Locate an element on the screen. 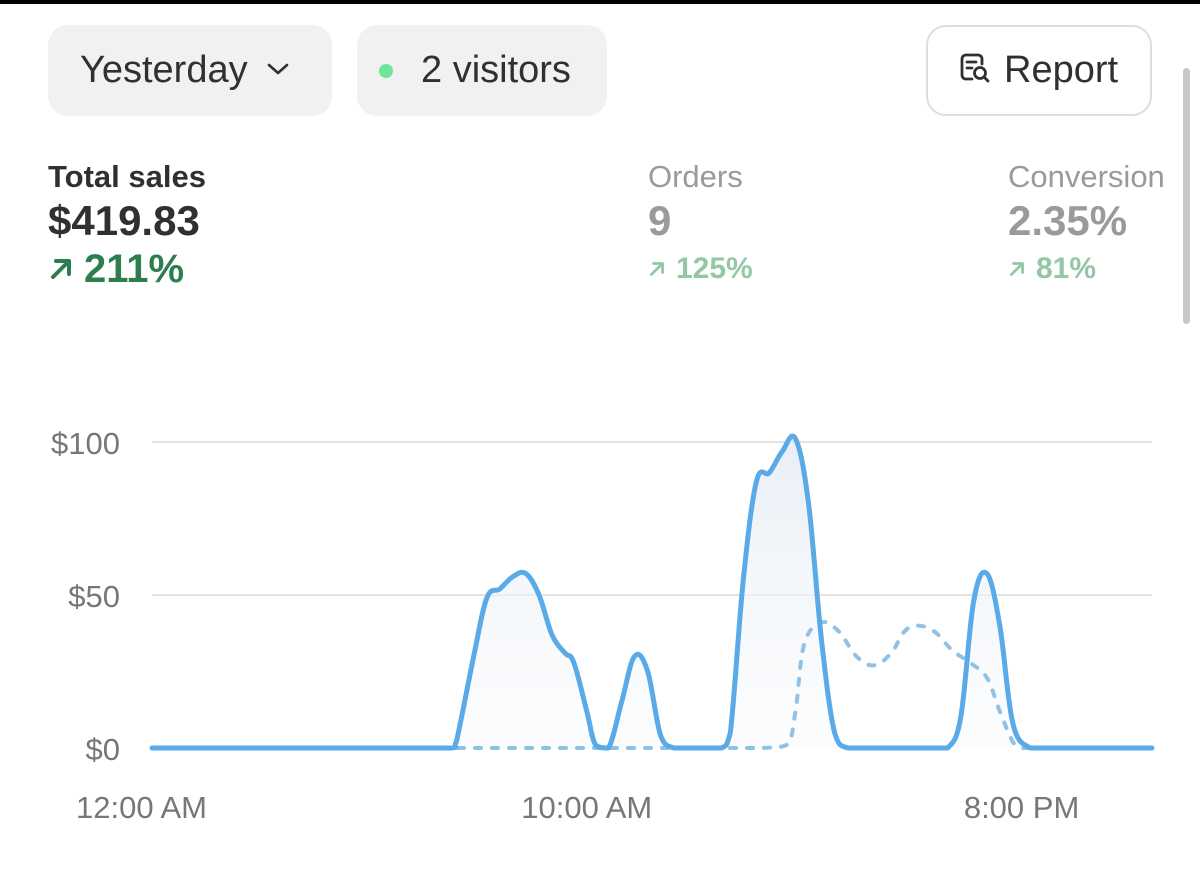  date-range-label: Yesterday is located at coordinates (164, 70).